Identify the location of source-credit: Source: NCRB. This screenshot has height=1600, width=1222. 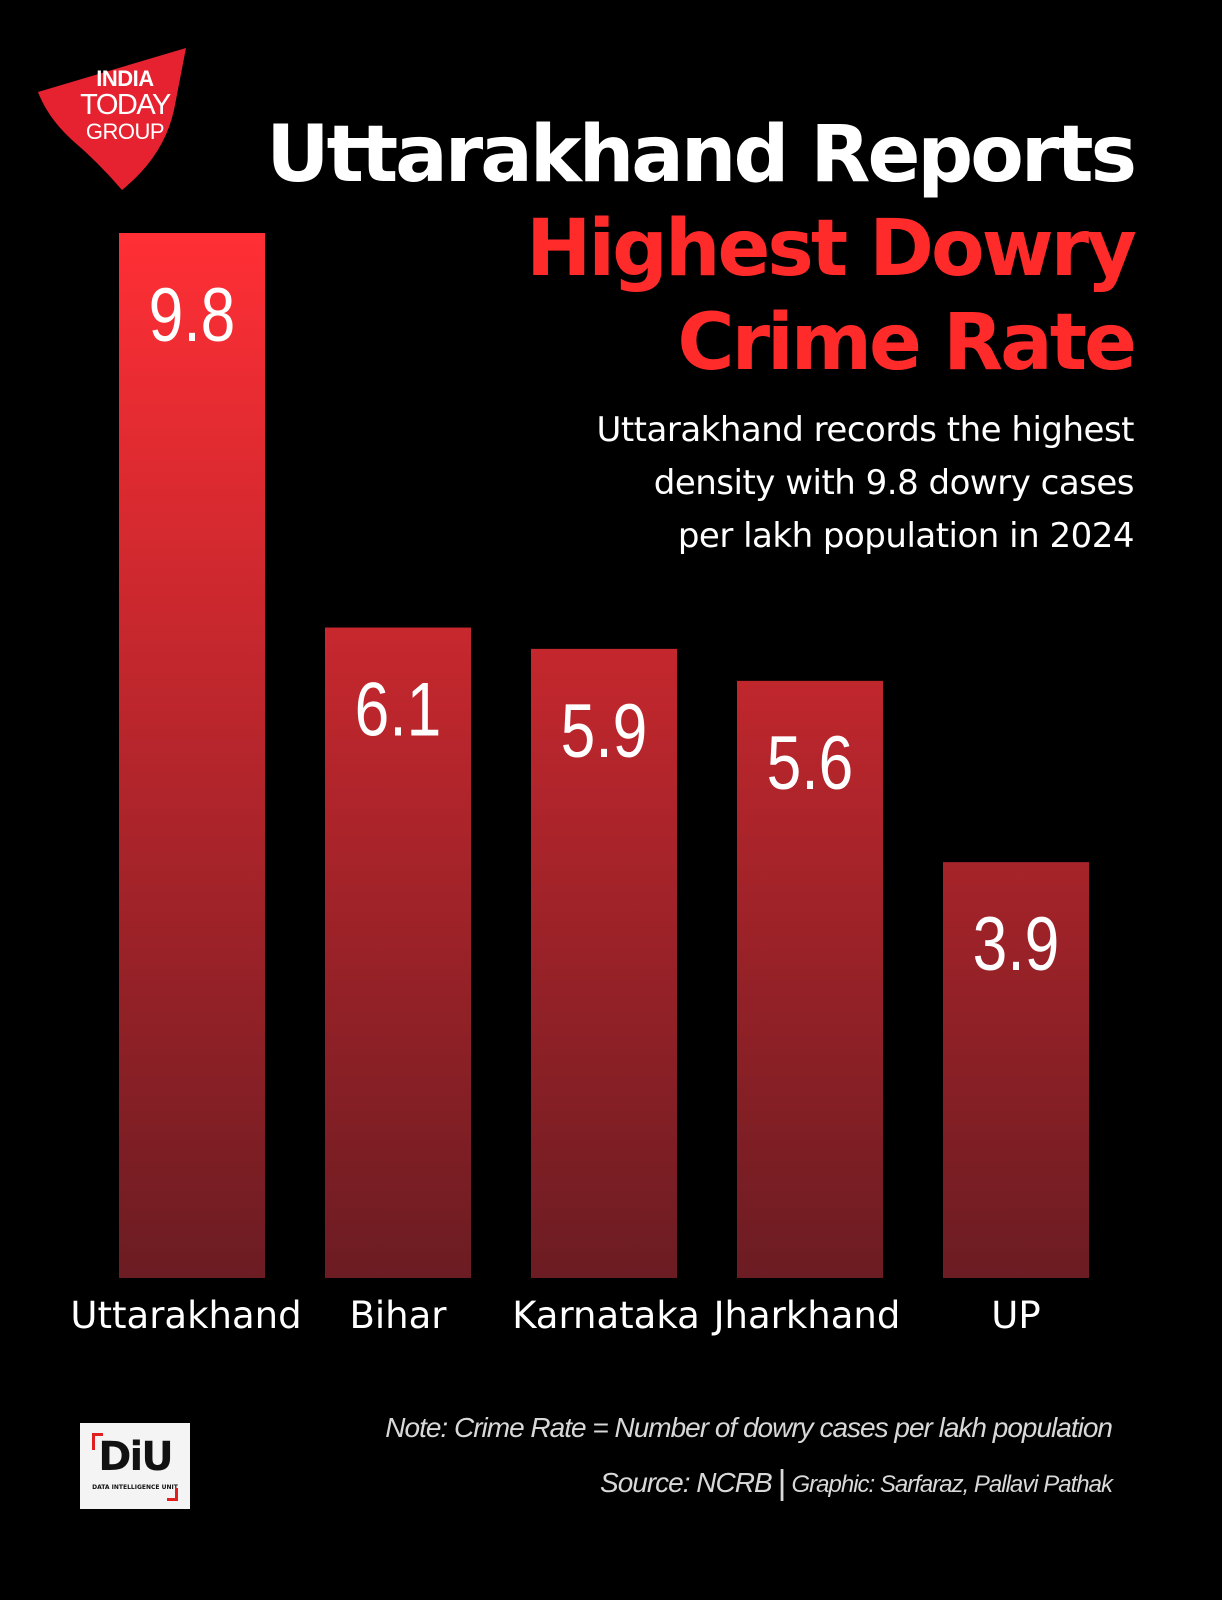
(686, 1482).